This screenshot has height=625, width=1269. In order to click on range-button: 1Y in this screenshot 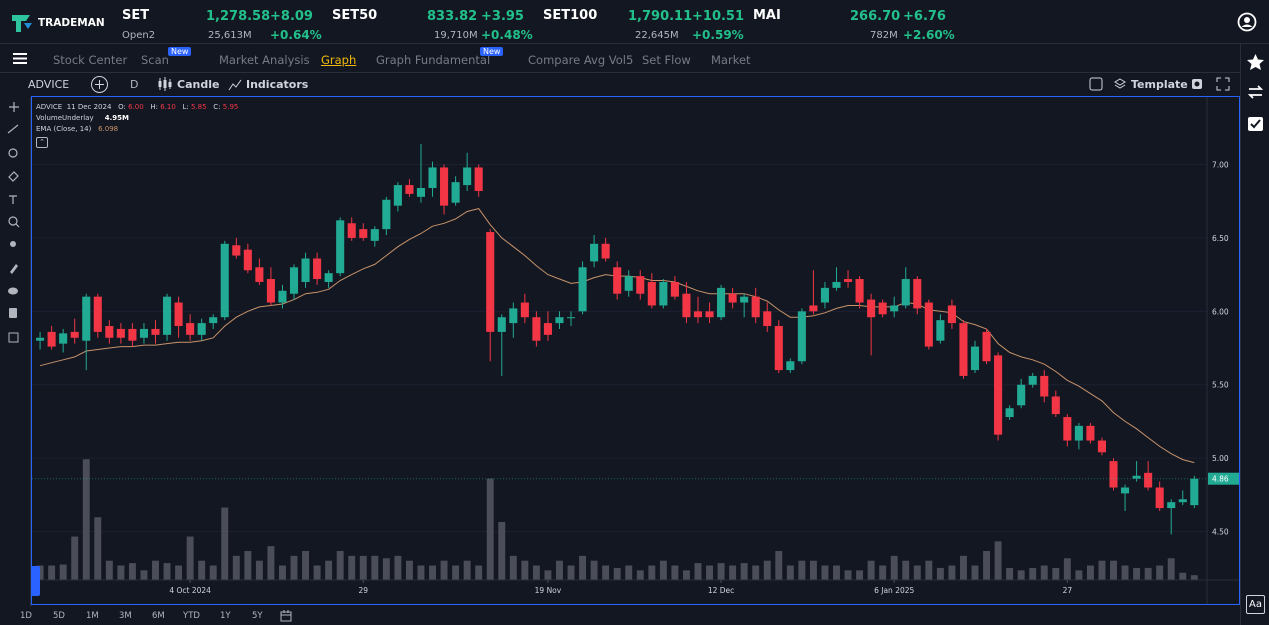, I will do `click(225, 616)`.